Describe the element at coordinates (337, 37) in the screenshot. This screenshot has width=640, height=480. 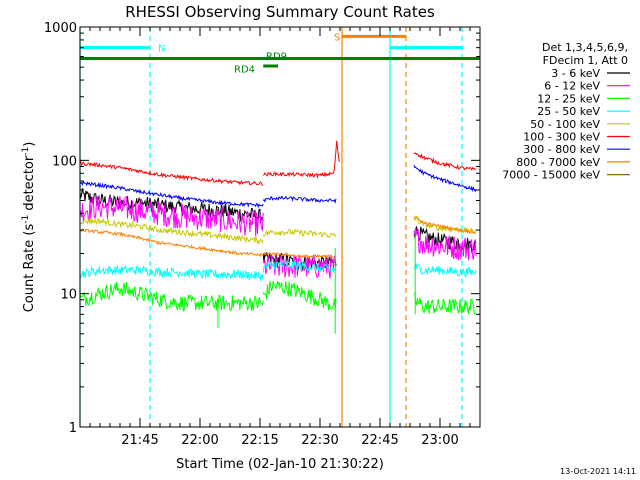
I see `annotation-bar-label: S` at that location.